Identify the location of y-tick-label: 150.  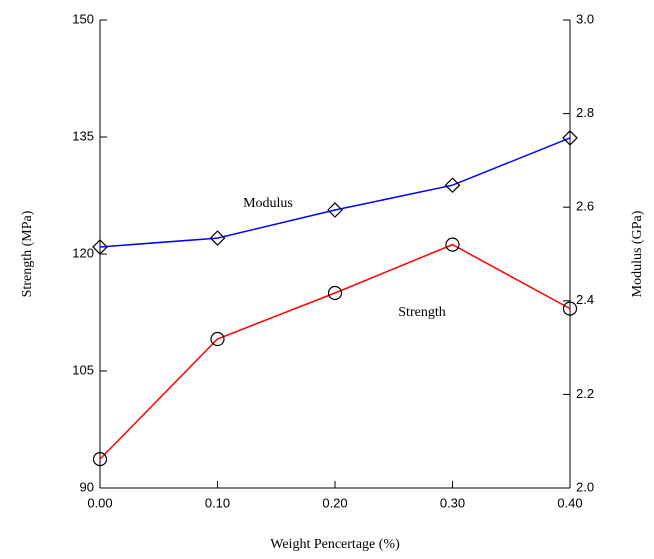
(83, 18).